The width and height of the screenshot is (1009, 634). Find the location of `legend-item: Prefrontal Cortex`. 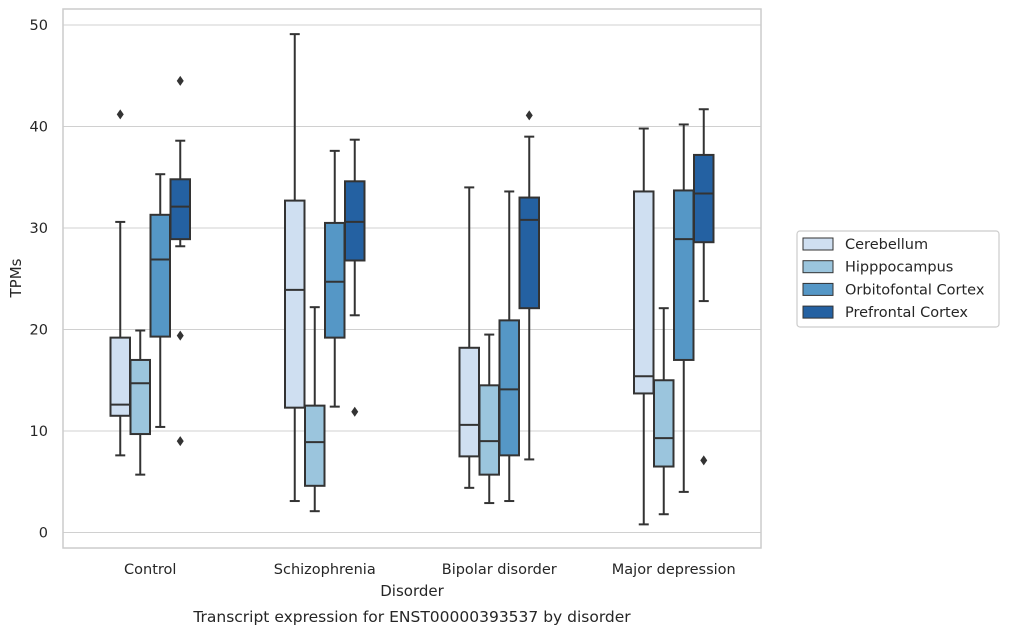

legend-item: Prefrontal Cortex is located at coordinates (885, 313).